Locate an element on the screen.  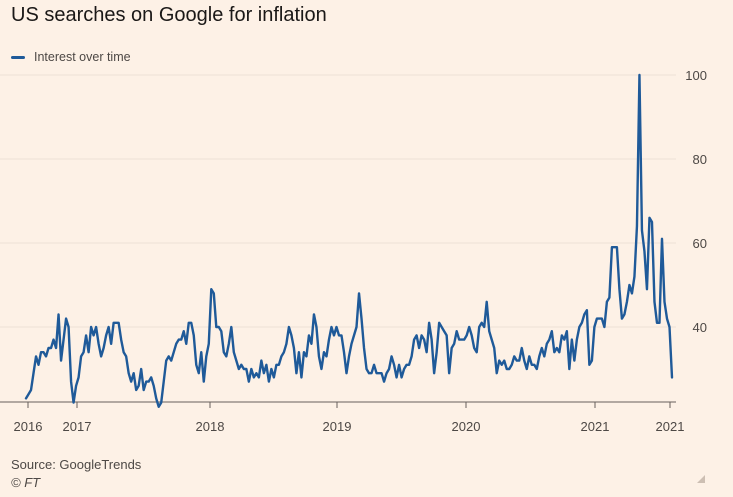
y-axis-labels: 40 60 80 100 is located at coordinates (696, 201).